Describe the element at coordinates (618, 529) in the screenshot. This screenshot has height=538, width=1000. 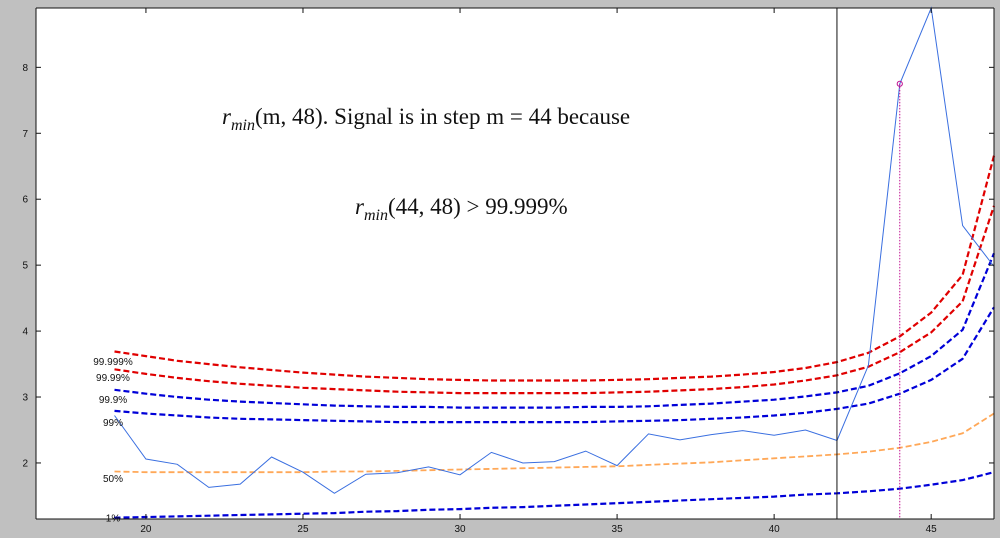
I see `x-tick-label-35: 35` at that location.